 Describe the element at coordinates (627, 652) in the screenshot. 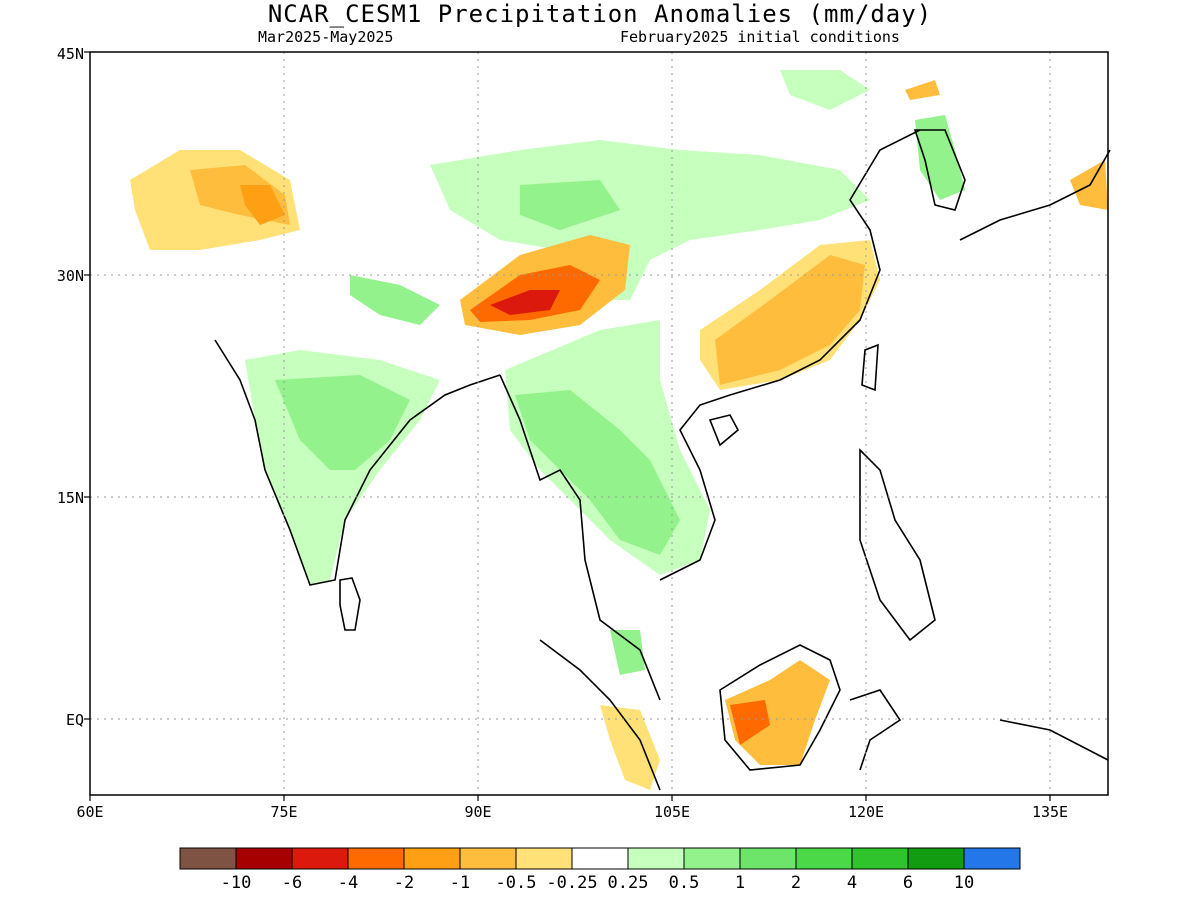

I see `wet-anomaly-sumatra` at that location.